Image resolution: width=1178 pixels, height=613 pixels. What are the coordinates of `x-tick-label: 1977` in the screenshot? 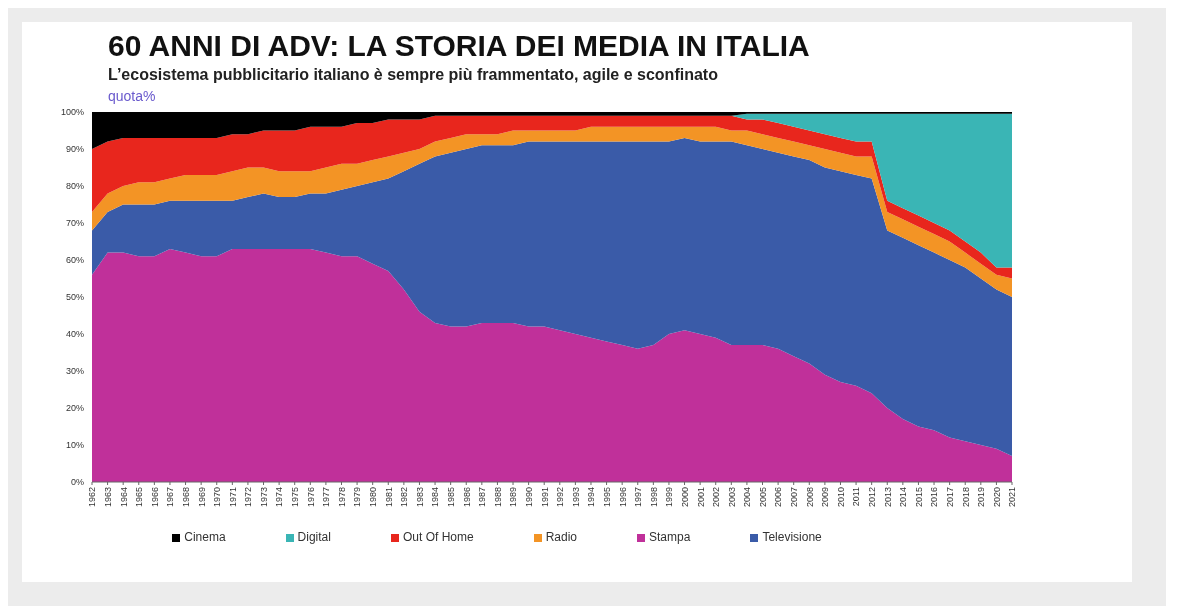 It's located at (326, 497).